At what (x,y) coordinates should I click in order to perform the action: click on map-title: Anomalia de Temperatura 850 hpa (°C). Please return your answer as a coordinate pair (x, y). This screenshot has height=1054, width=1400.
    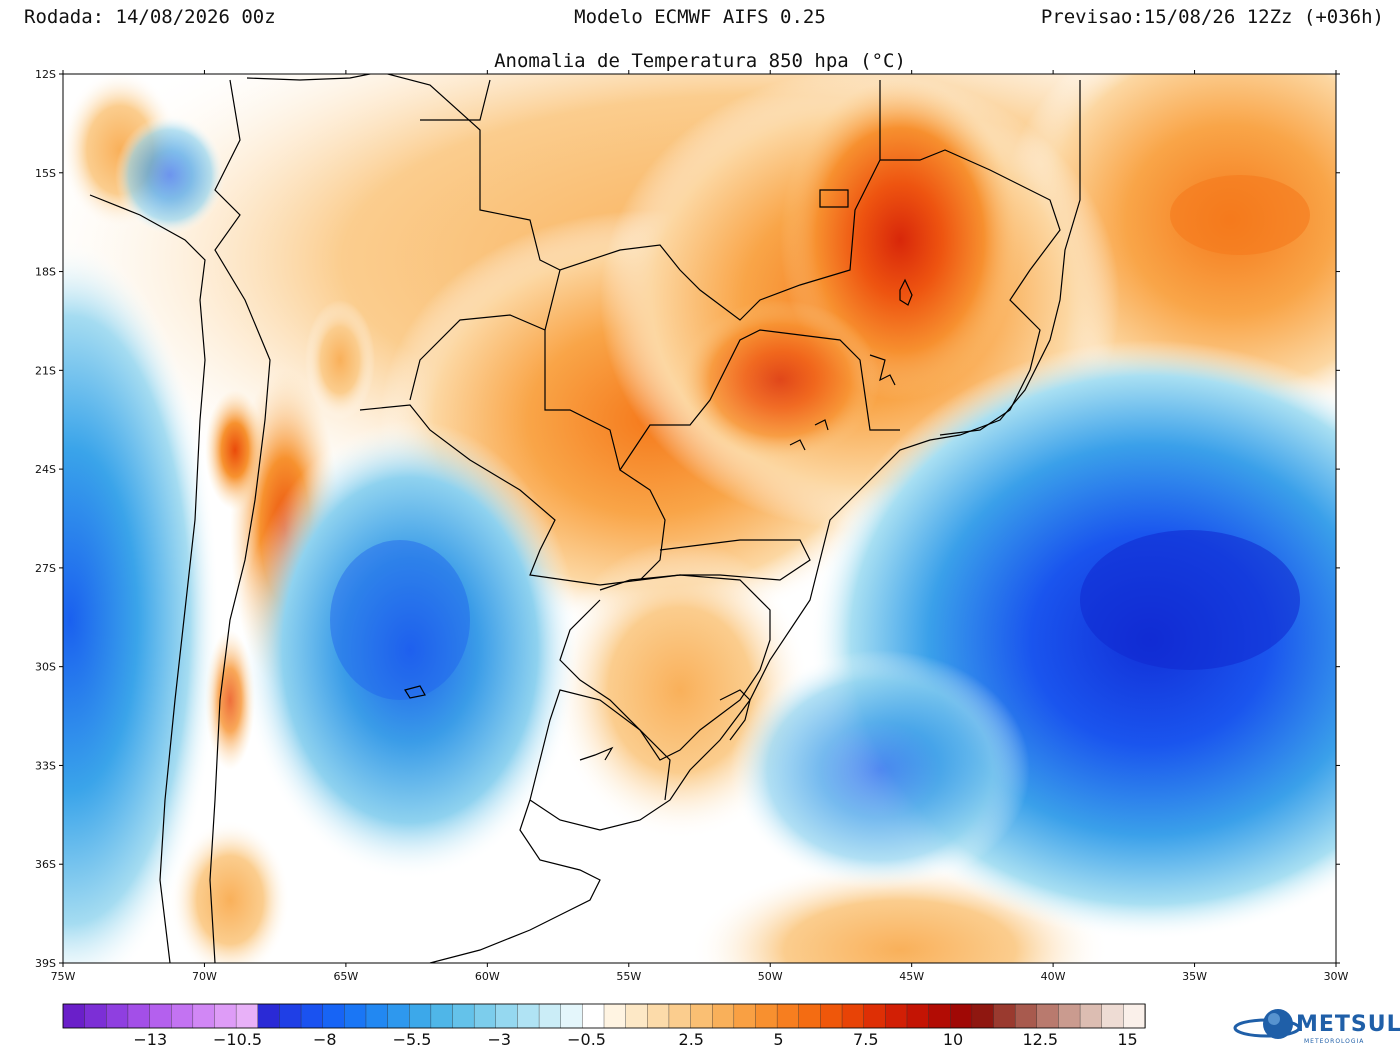
    Looking at the image, I should click on (700, 61).